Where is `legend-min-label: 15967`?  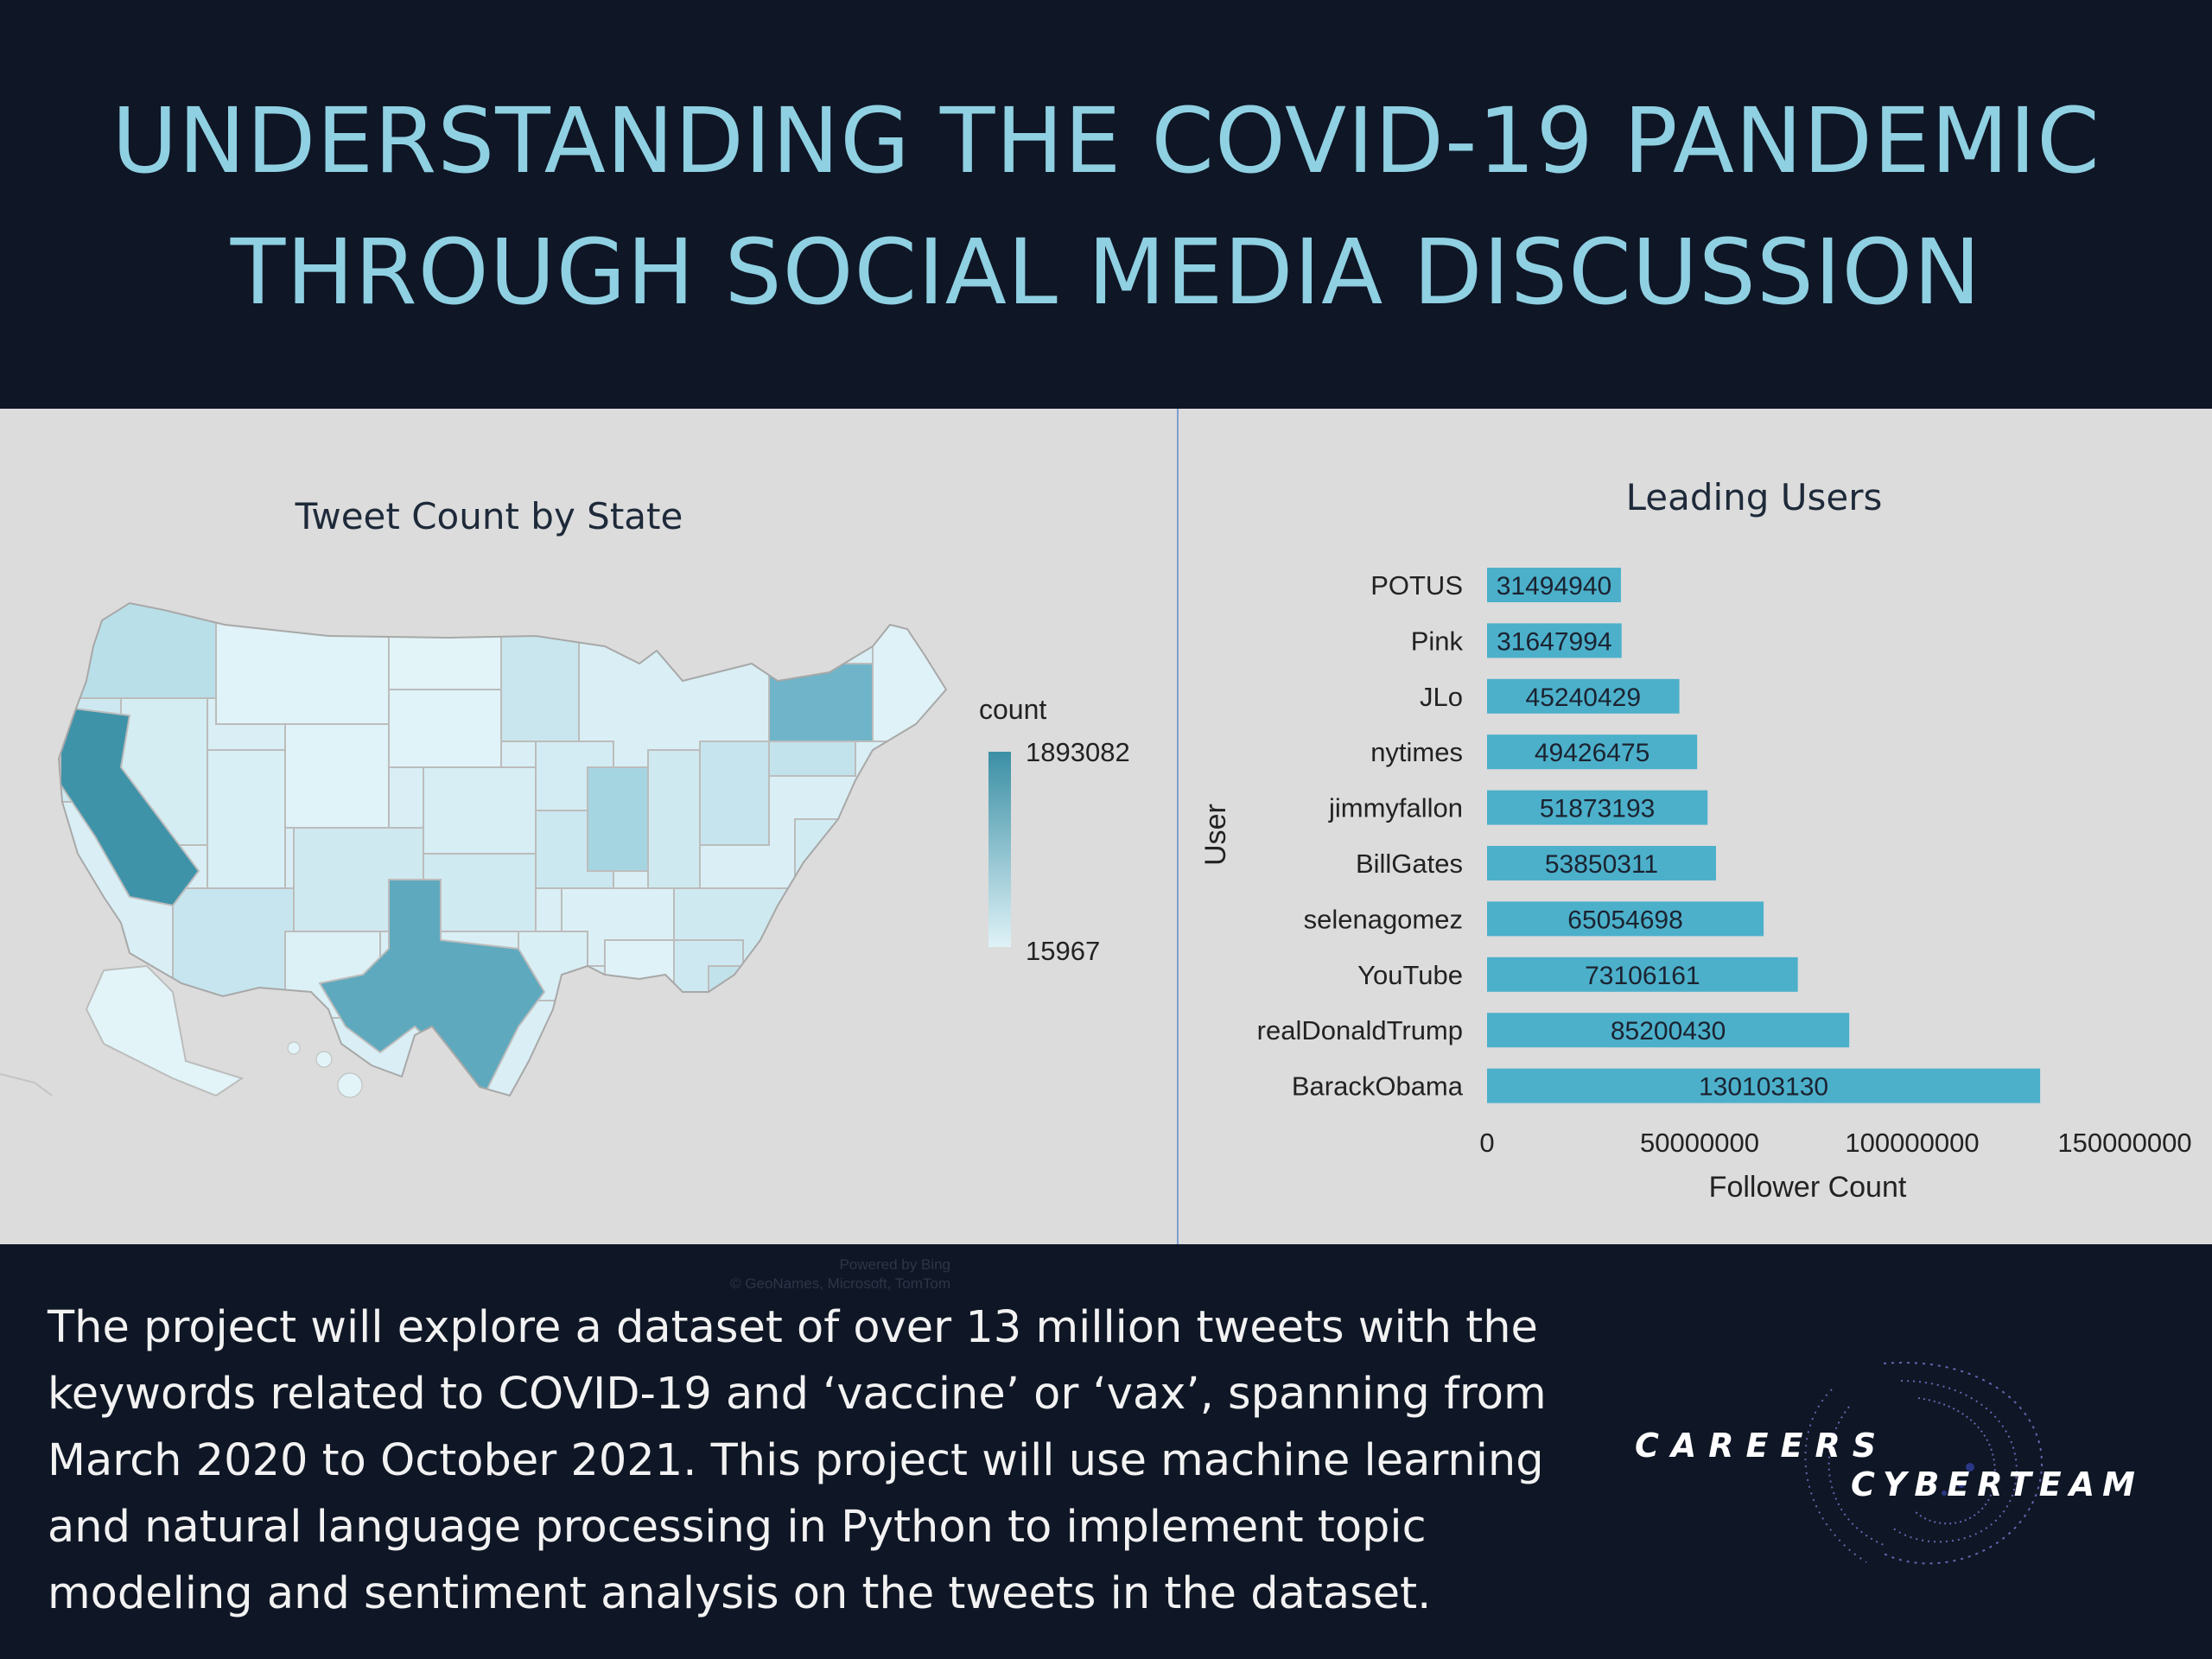
legend-min-label: 15967 is located at coordinates (1063, 951).